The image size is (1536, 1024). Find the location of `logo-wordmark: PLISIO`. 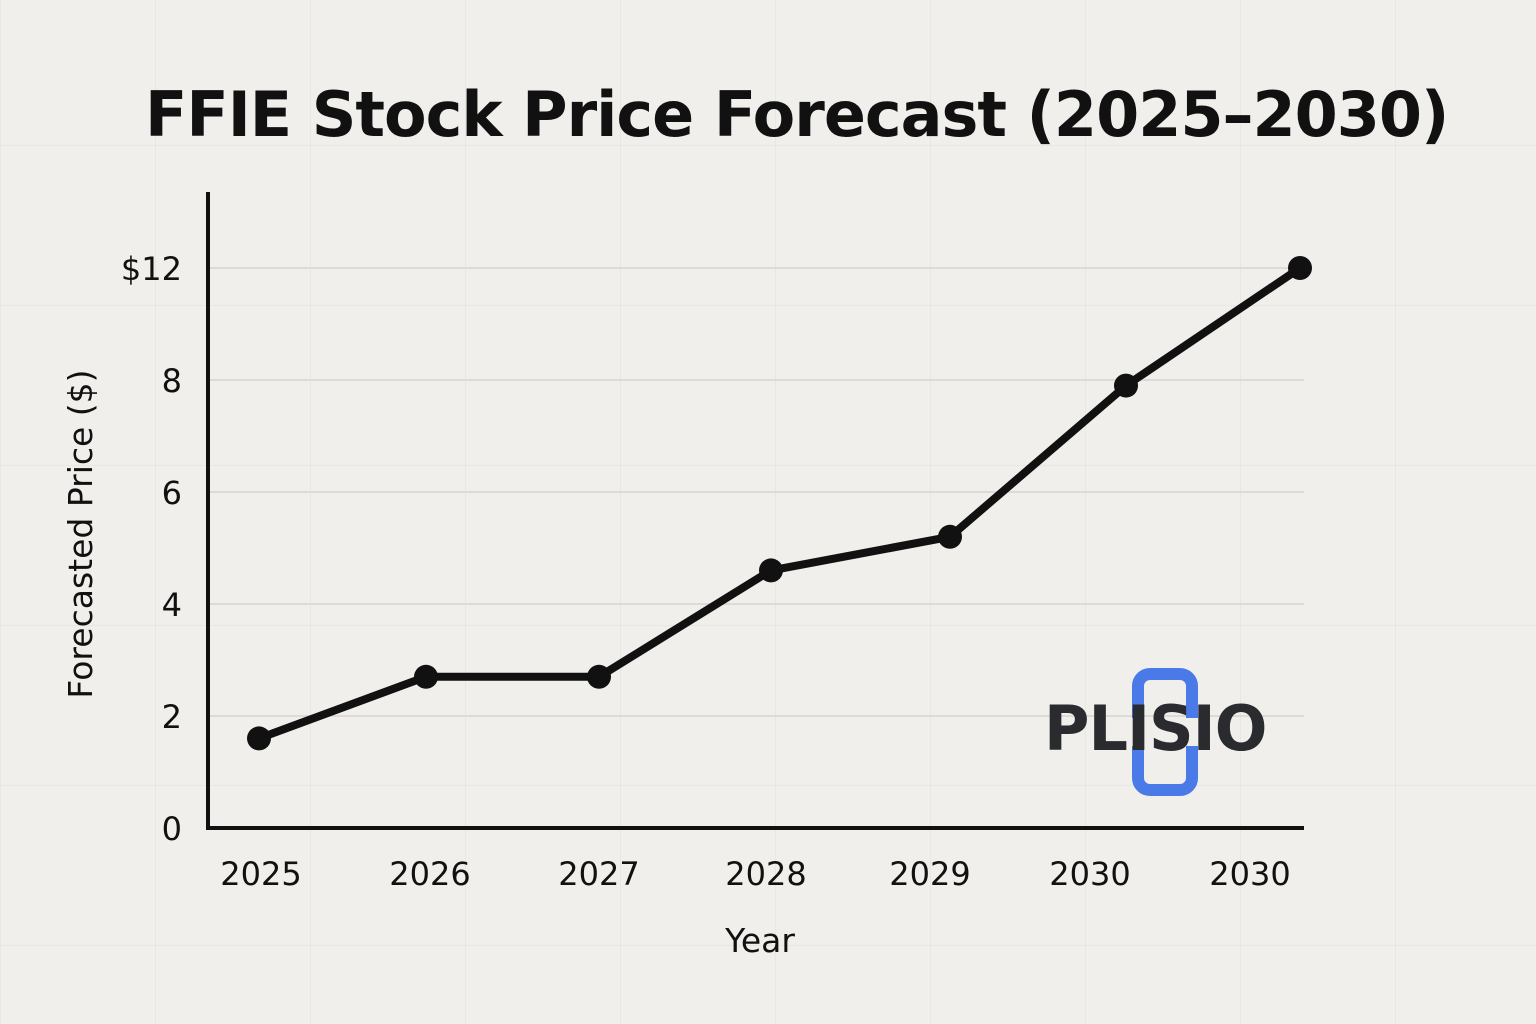

logo-wordmark: PLISIO is located at coordinates (1155, 728).